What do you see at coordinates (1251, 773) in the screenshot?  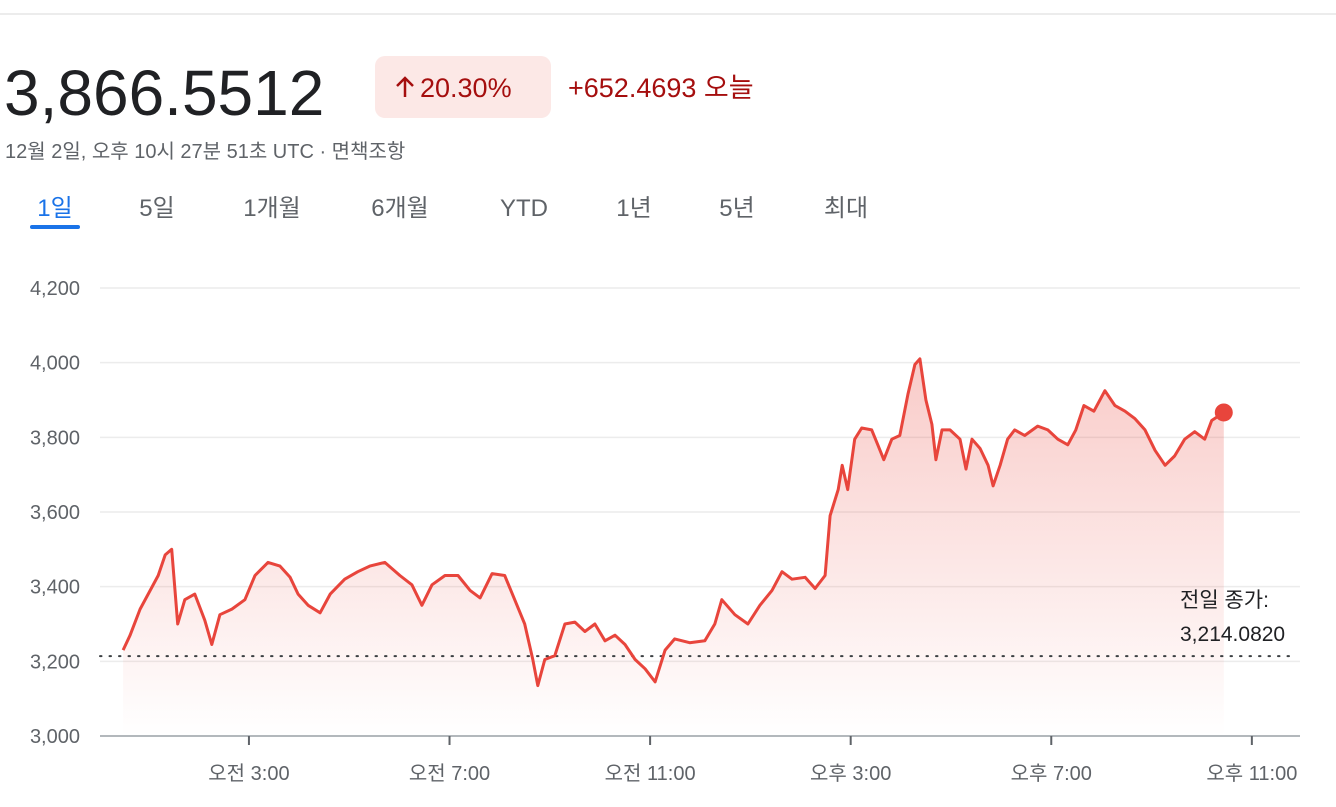 I see `x-tick-label: 오후 11:00` at bounding box center [1251, 773].